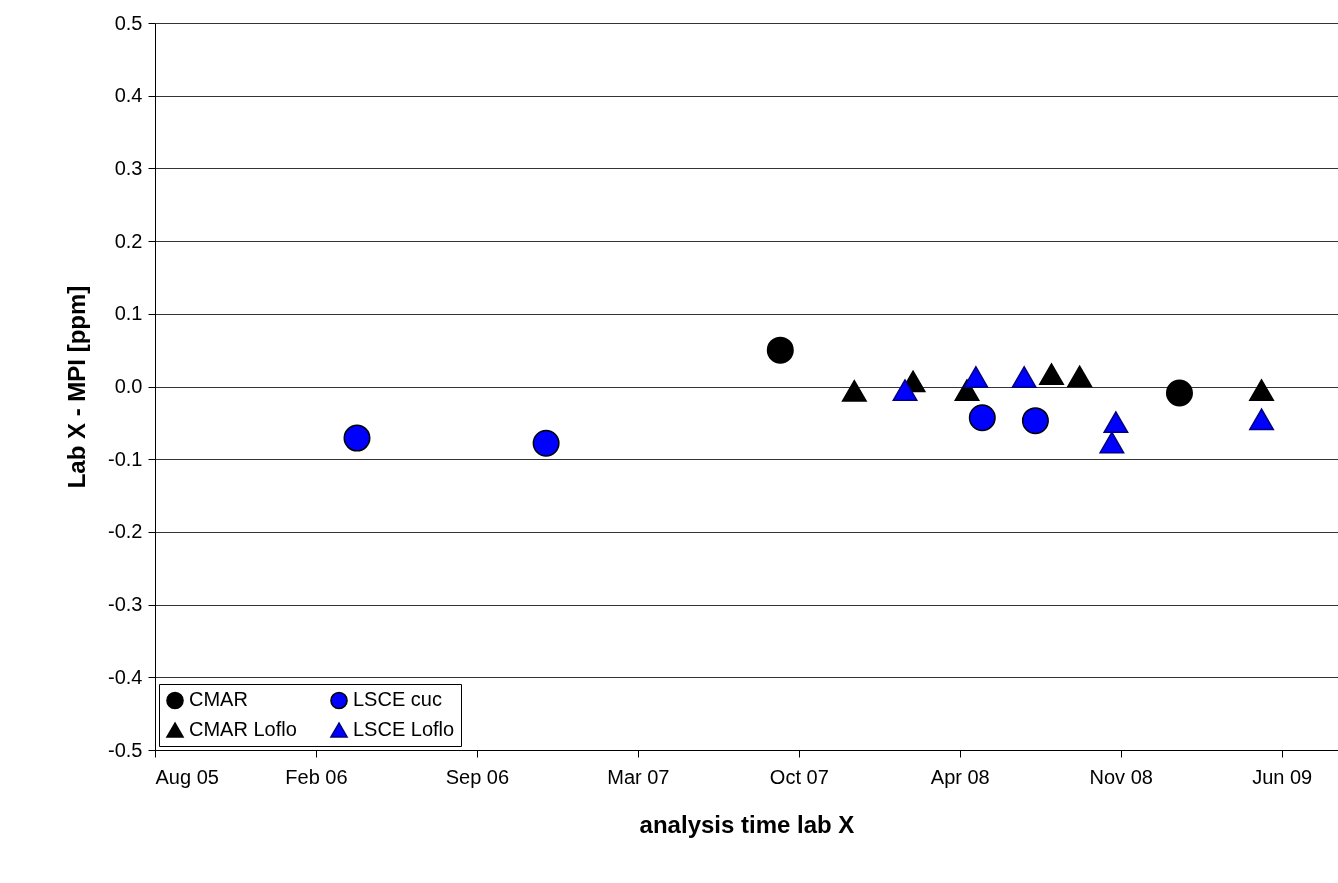 This screenshot has width=1338, height=883. I want to click on x-tick-label: Nov 08, so click(1121, 776).